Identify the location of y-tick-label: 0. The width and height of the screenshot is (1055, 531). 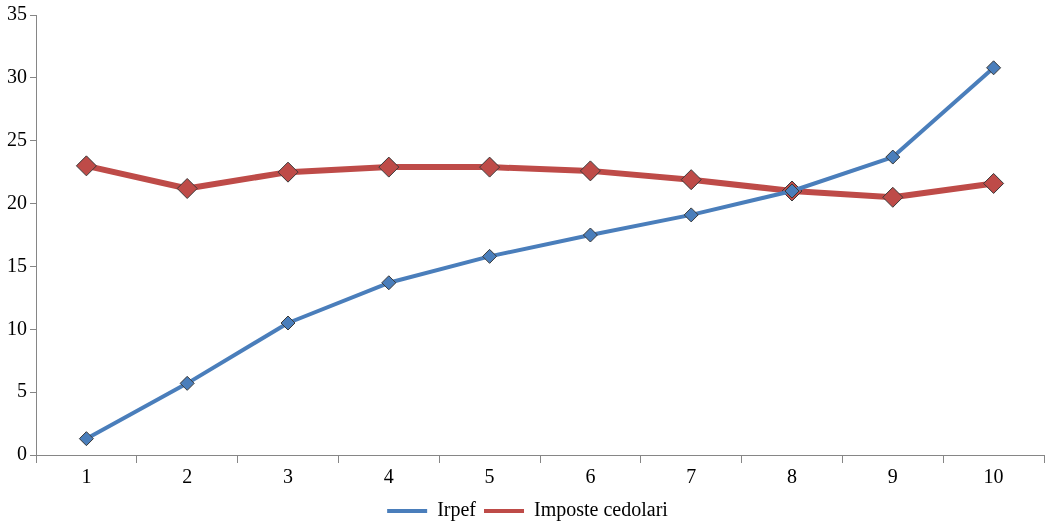
(22, 453).